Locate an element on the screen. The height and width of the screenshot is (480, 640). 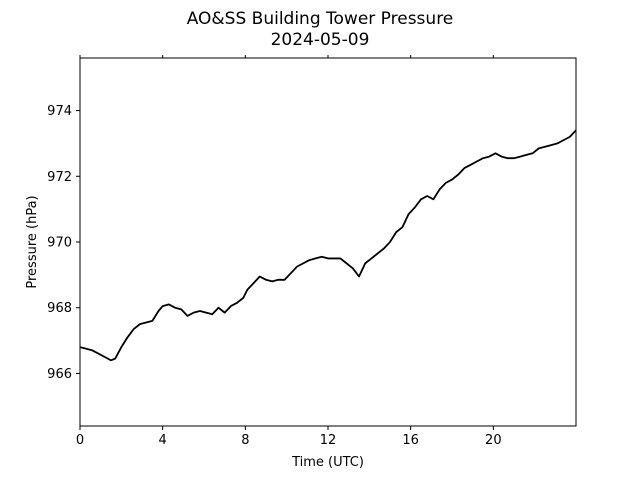
x-tick-label: 8 is located at coordinates (245, 440).